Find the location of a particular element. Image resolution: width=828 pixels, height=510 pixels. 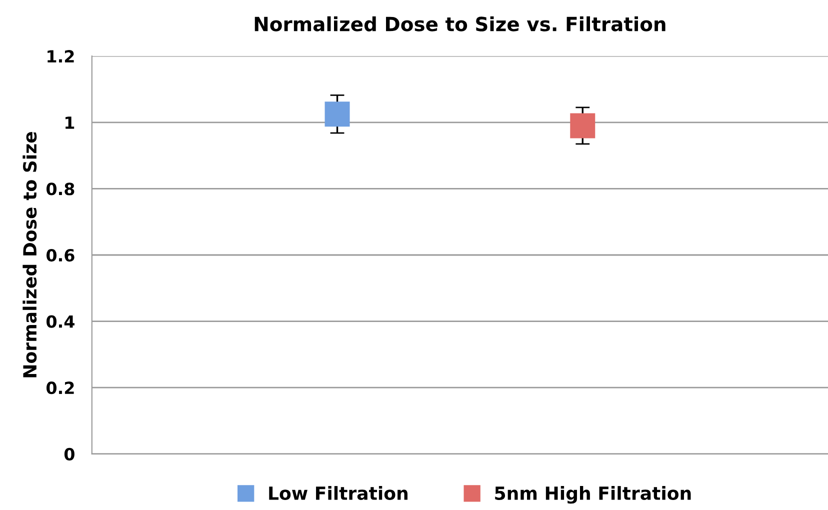

y-tick-label: 0.4 is located at coordinates (60, 321).